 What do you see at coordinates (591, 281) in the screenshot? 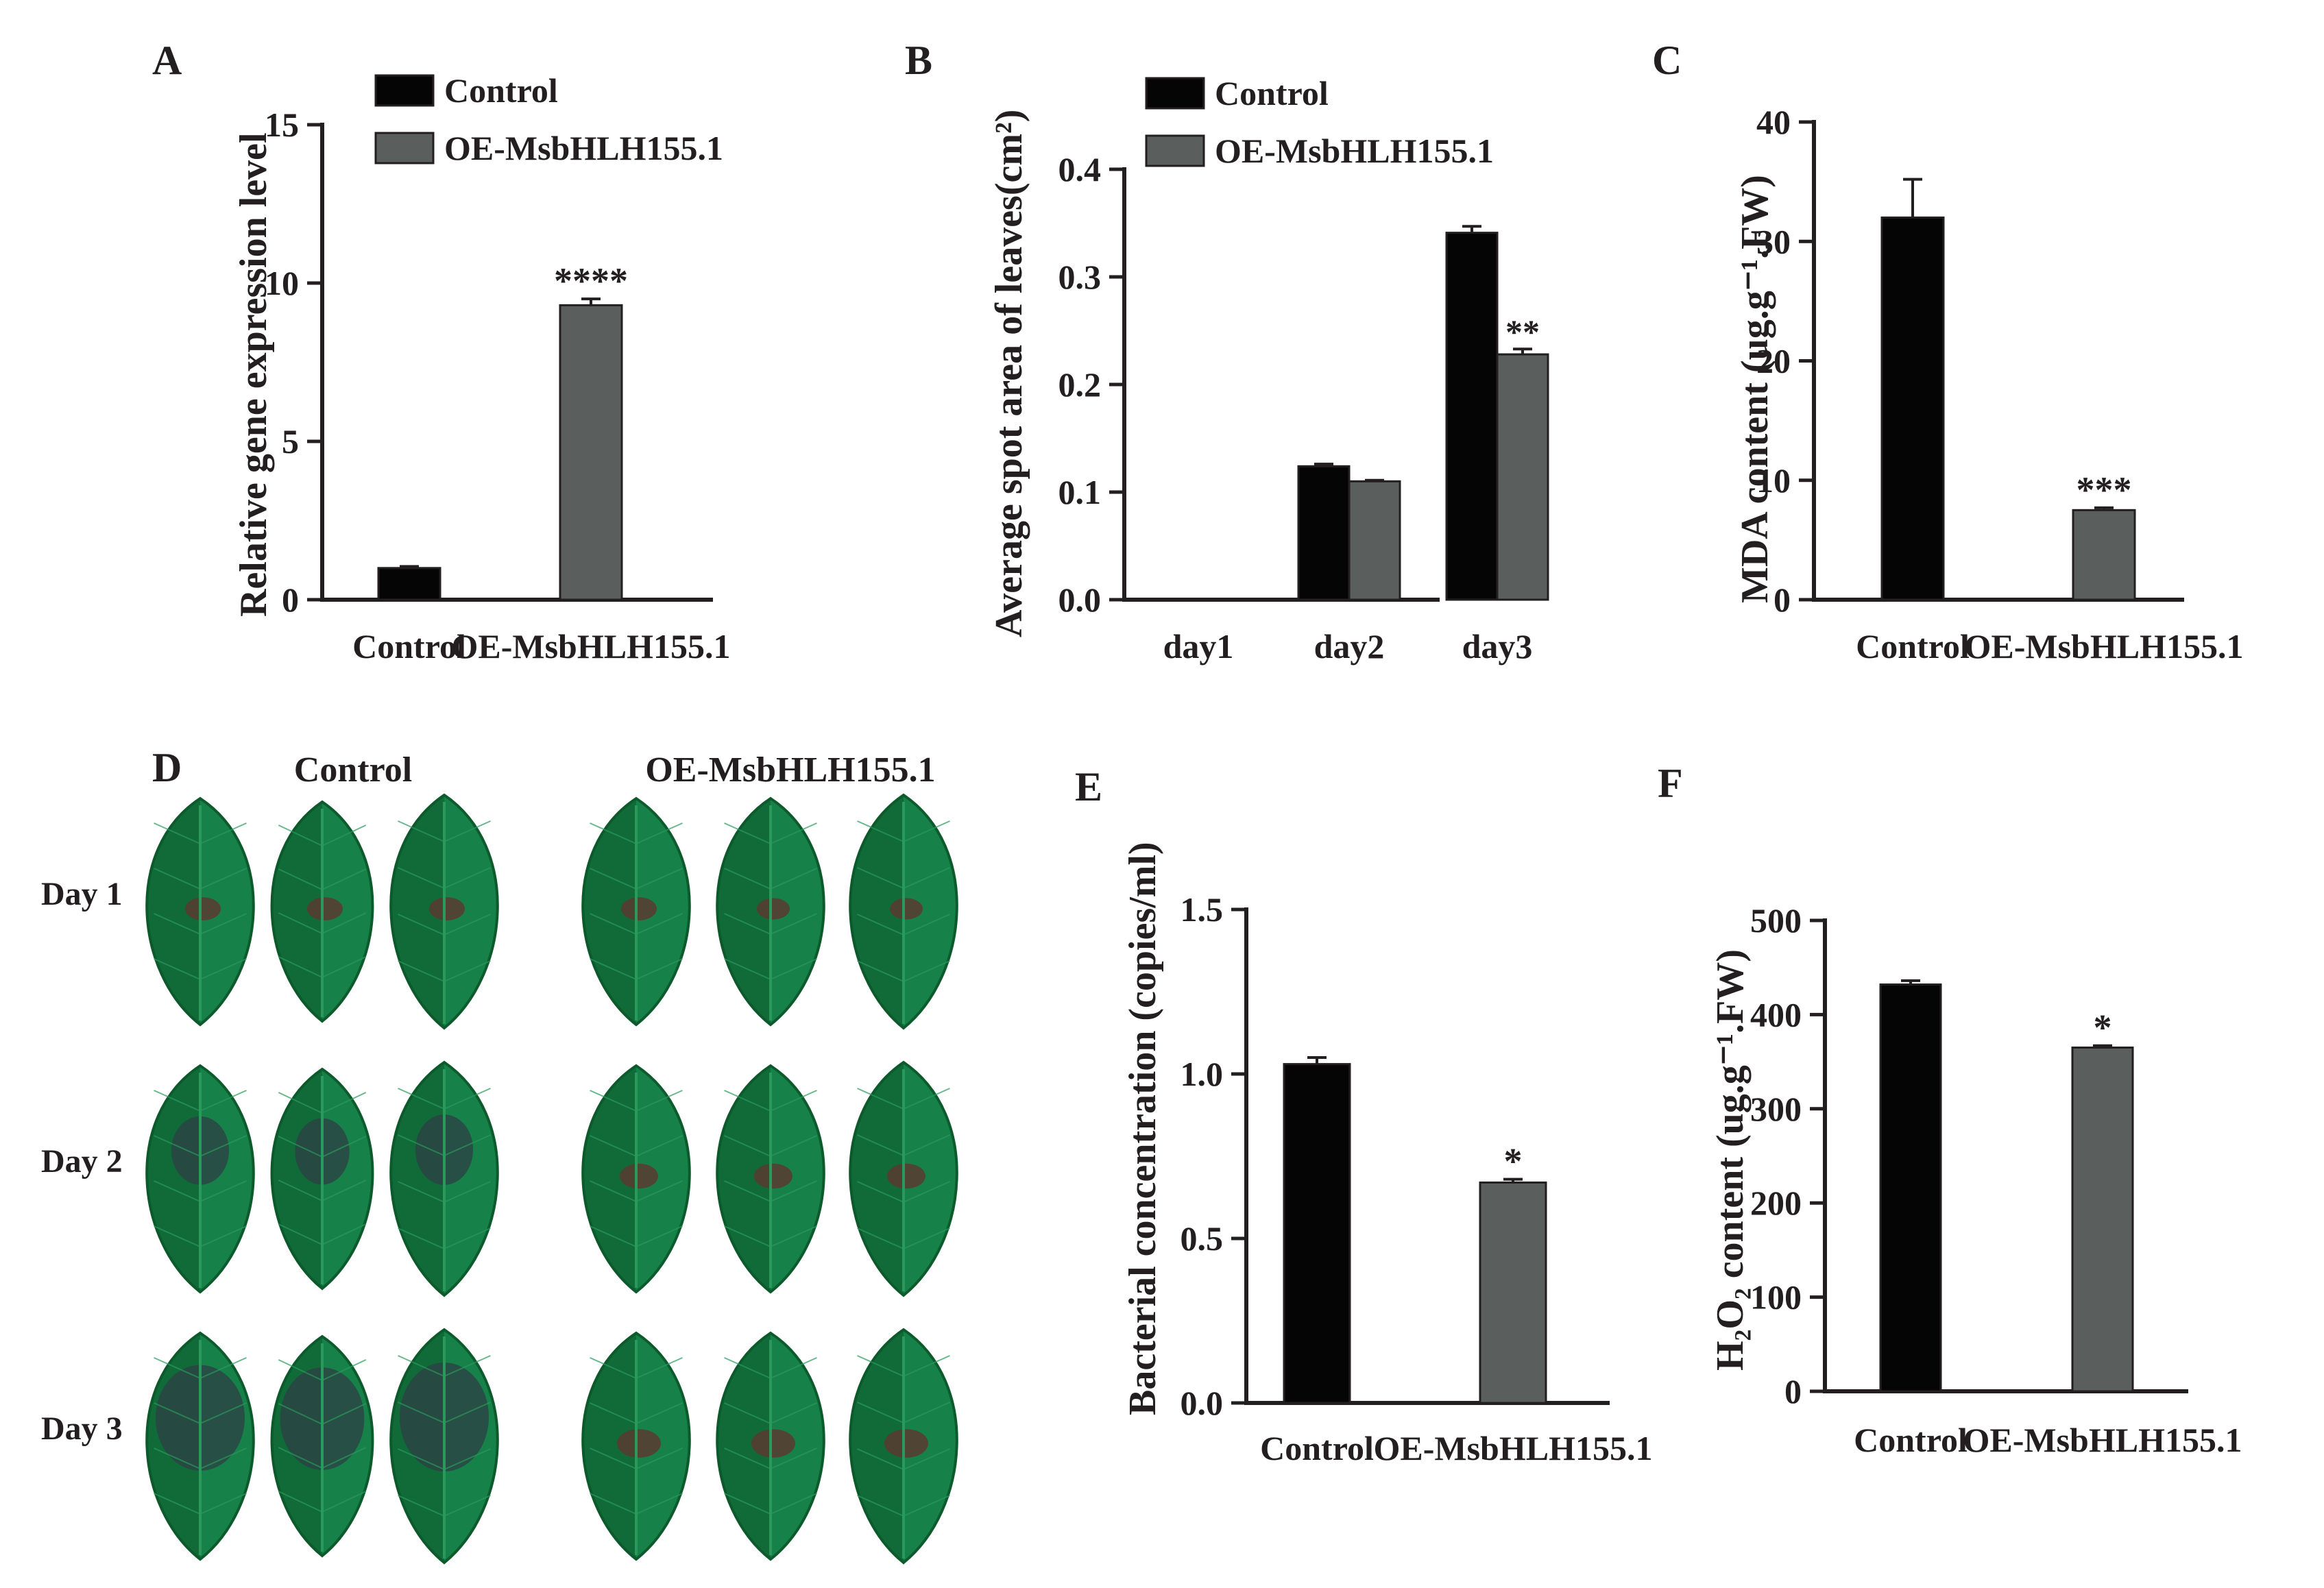
I see `significance-mark: ****` at bounding box center [591, 281].